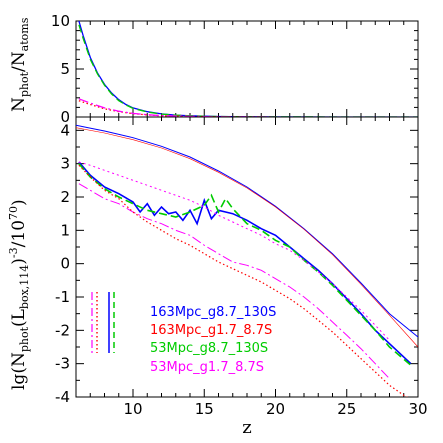  Describe the element at coordinates (60, 21) in the screenshot. I see `y-tick-label: 10` at that location.